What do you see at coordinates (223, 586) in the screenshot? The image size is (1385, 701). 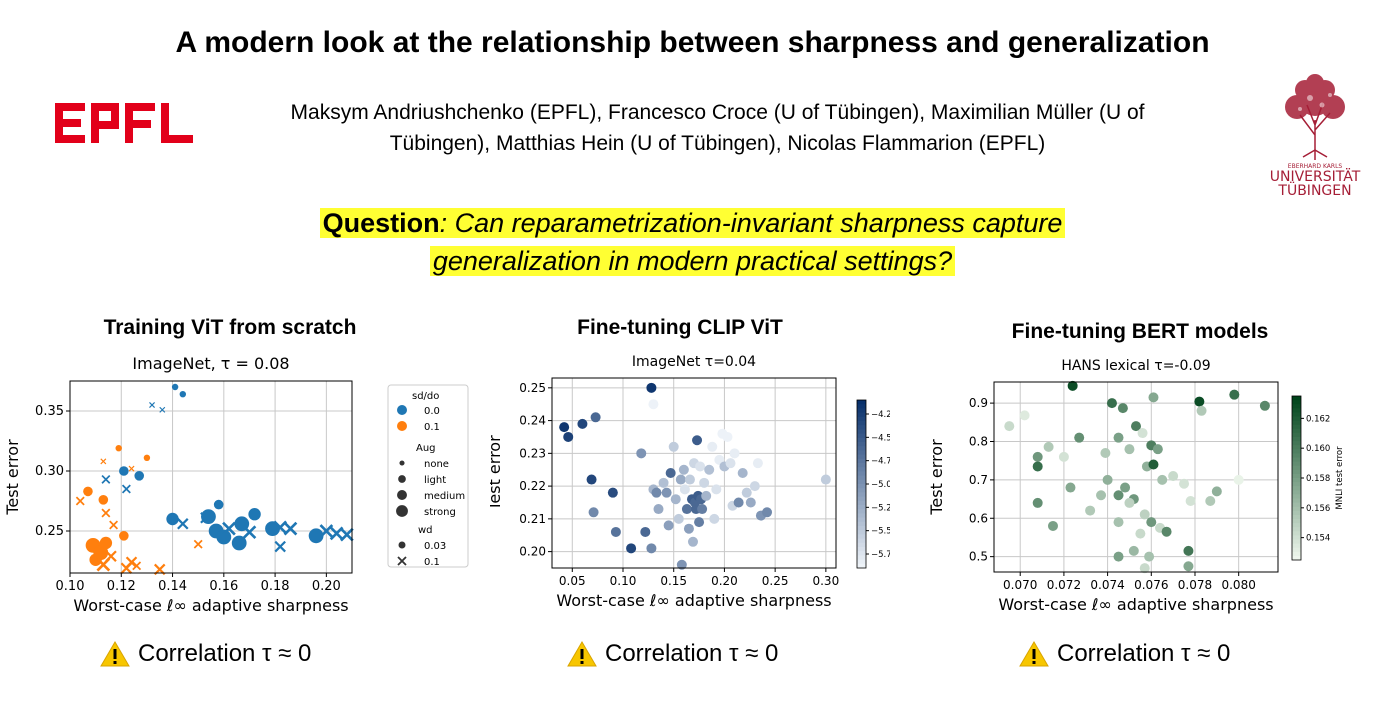 I see `x-tick-label: 0.16` at bounding box center [223, 586].